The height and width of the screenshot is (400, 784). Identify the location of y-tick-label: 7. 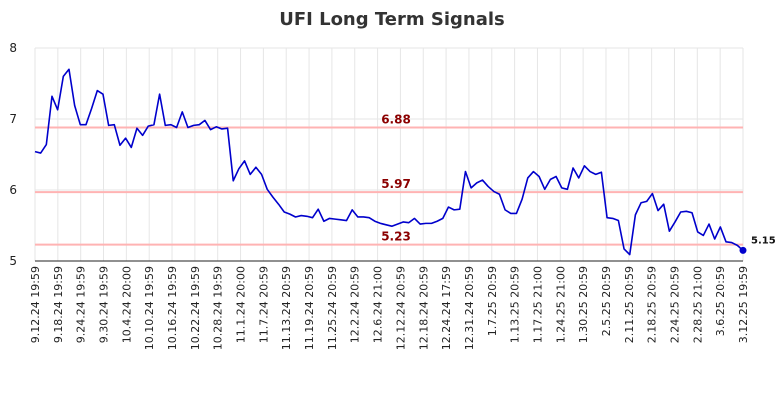
(13, 119).